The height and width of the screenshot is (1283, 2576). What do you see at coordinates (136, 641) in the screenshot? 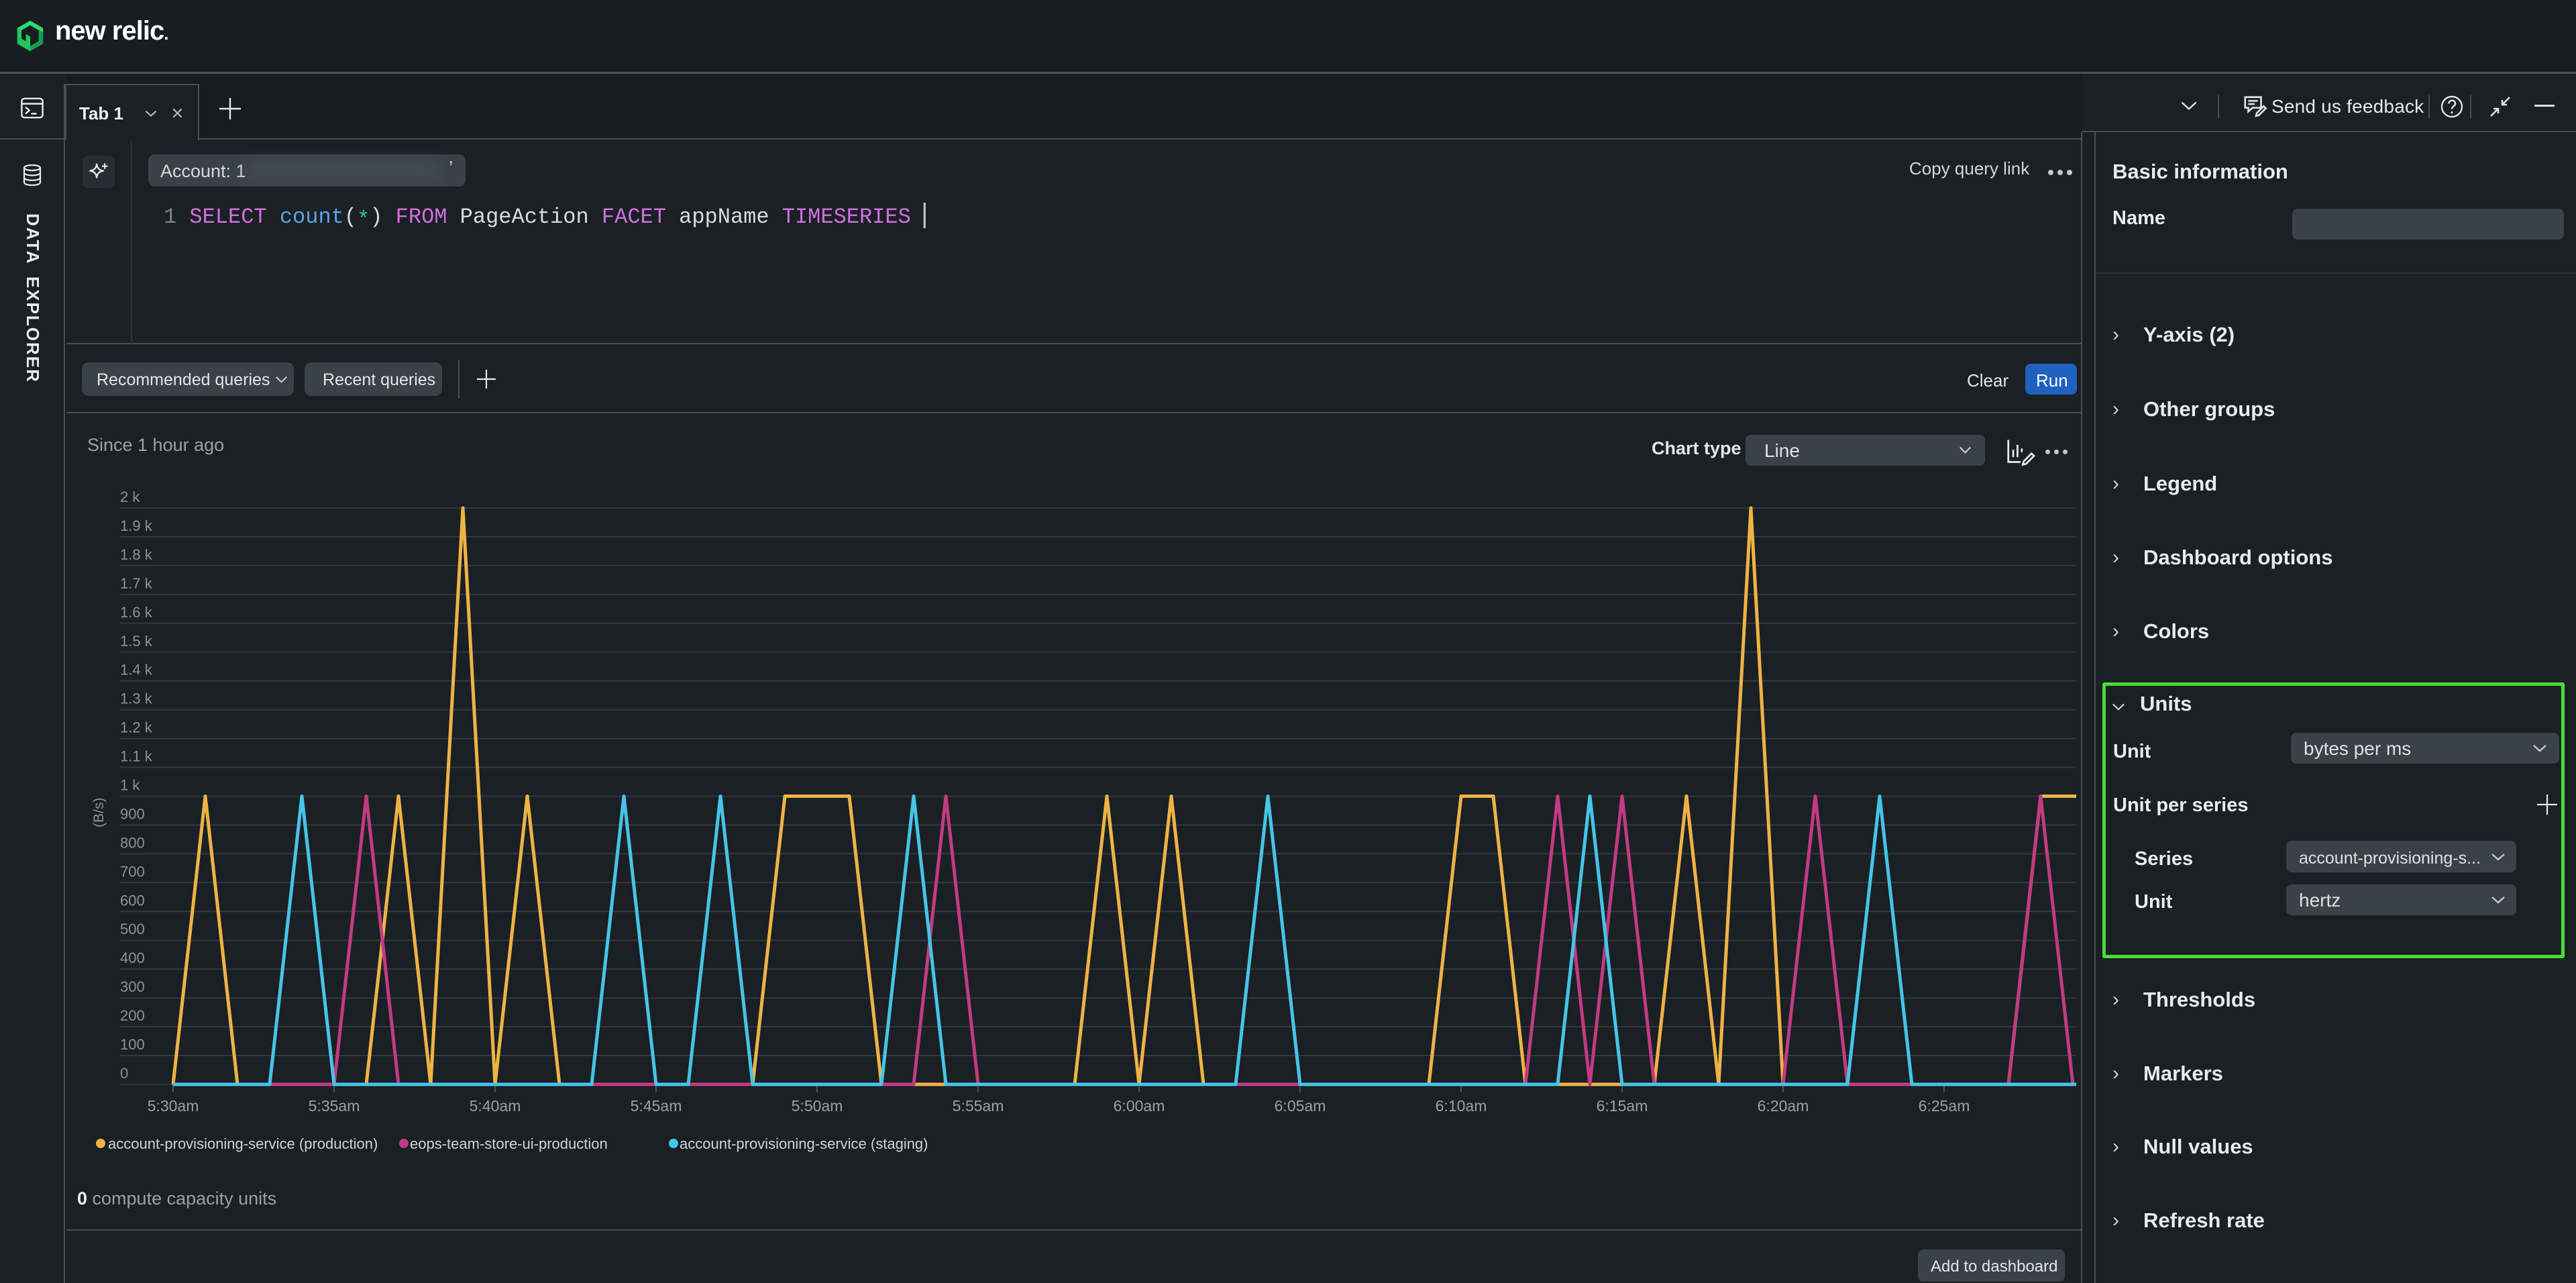
I see `svg-text: 1.5 k` at bounding box center [136, 641].